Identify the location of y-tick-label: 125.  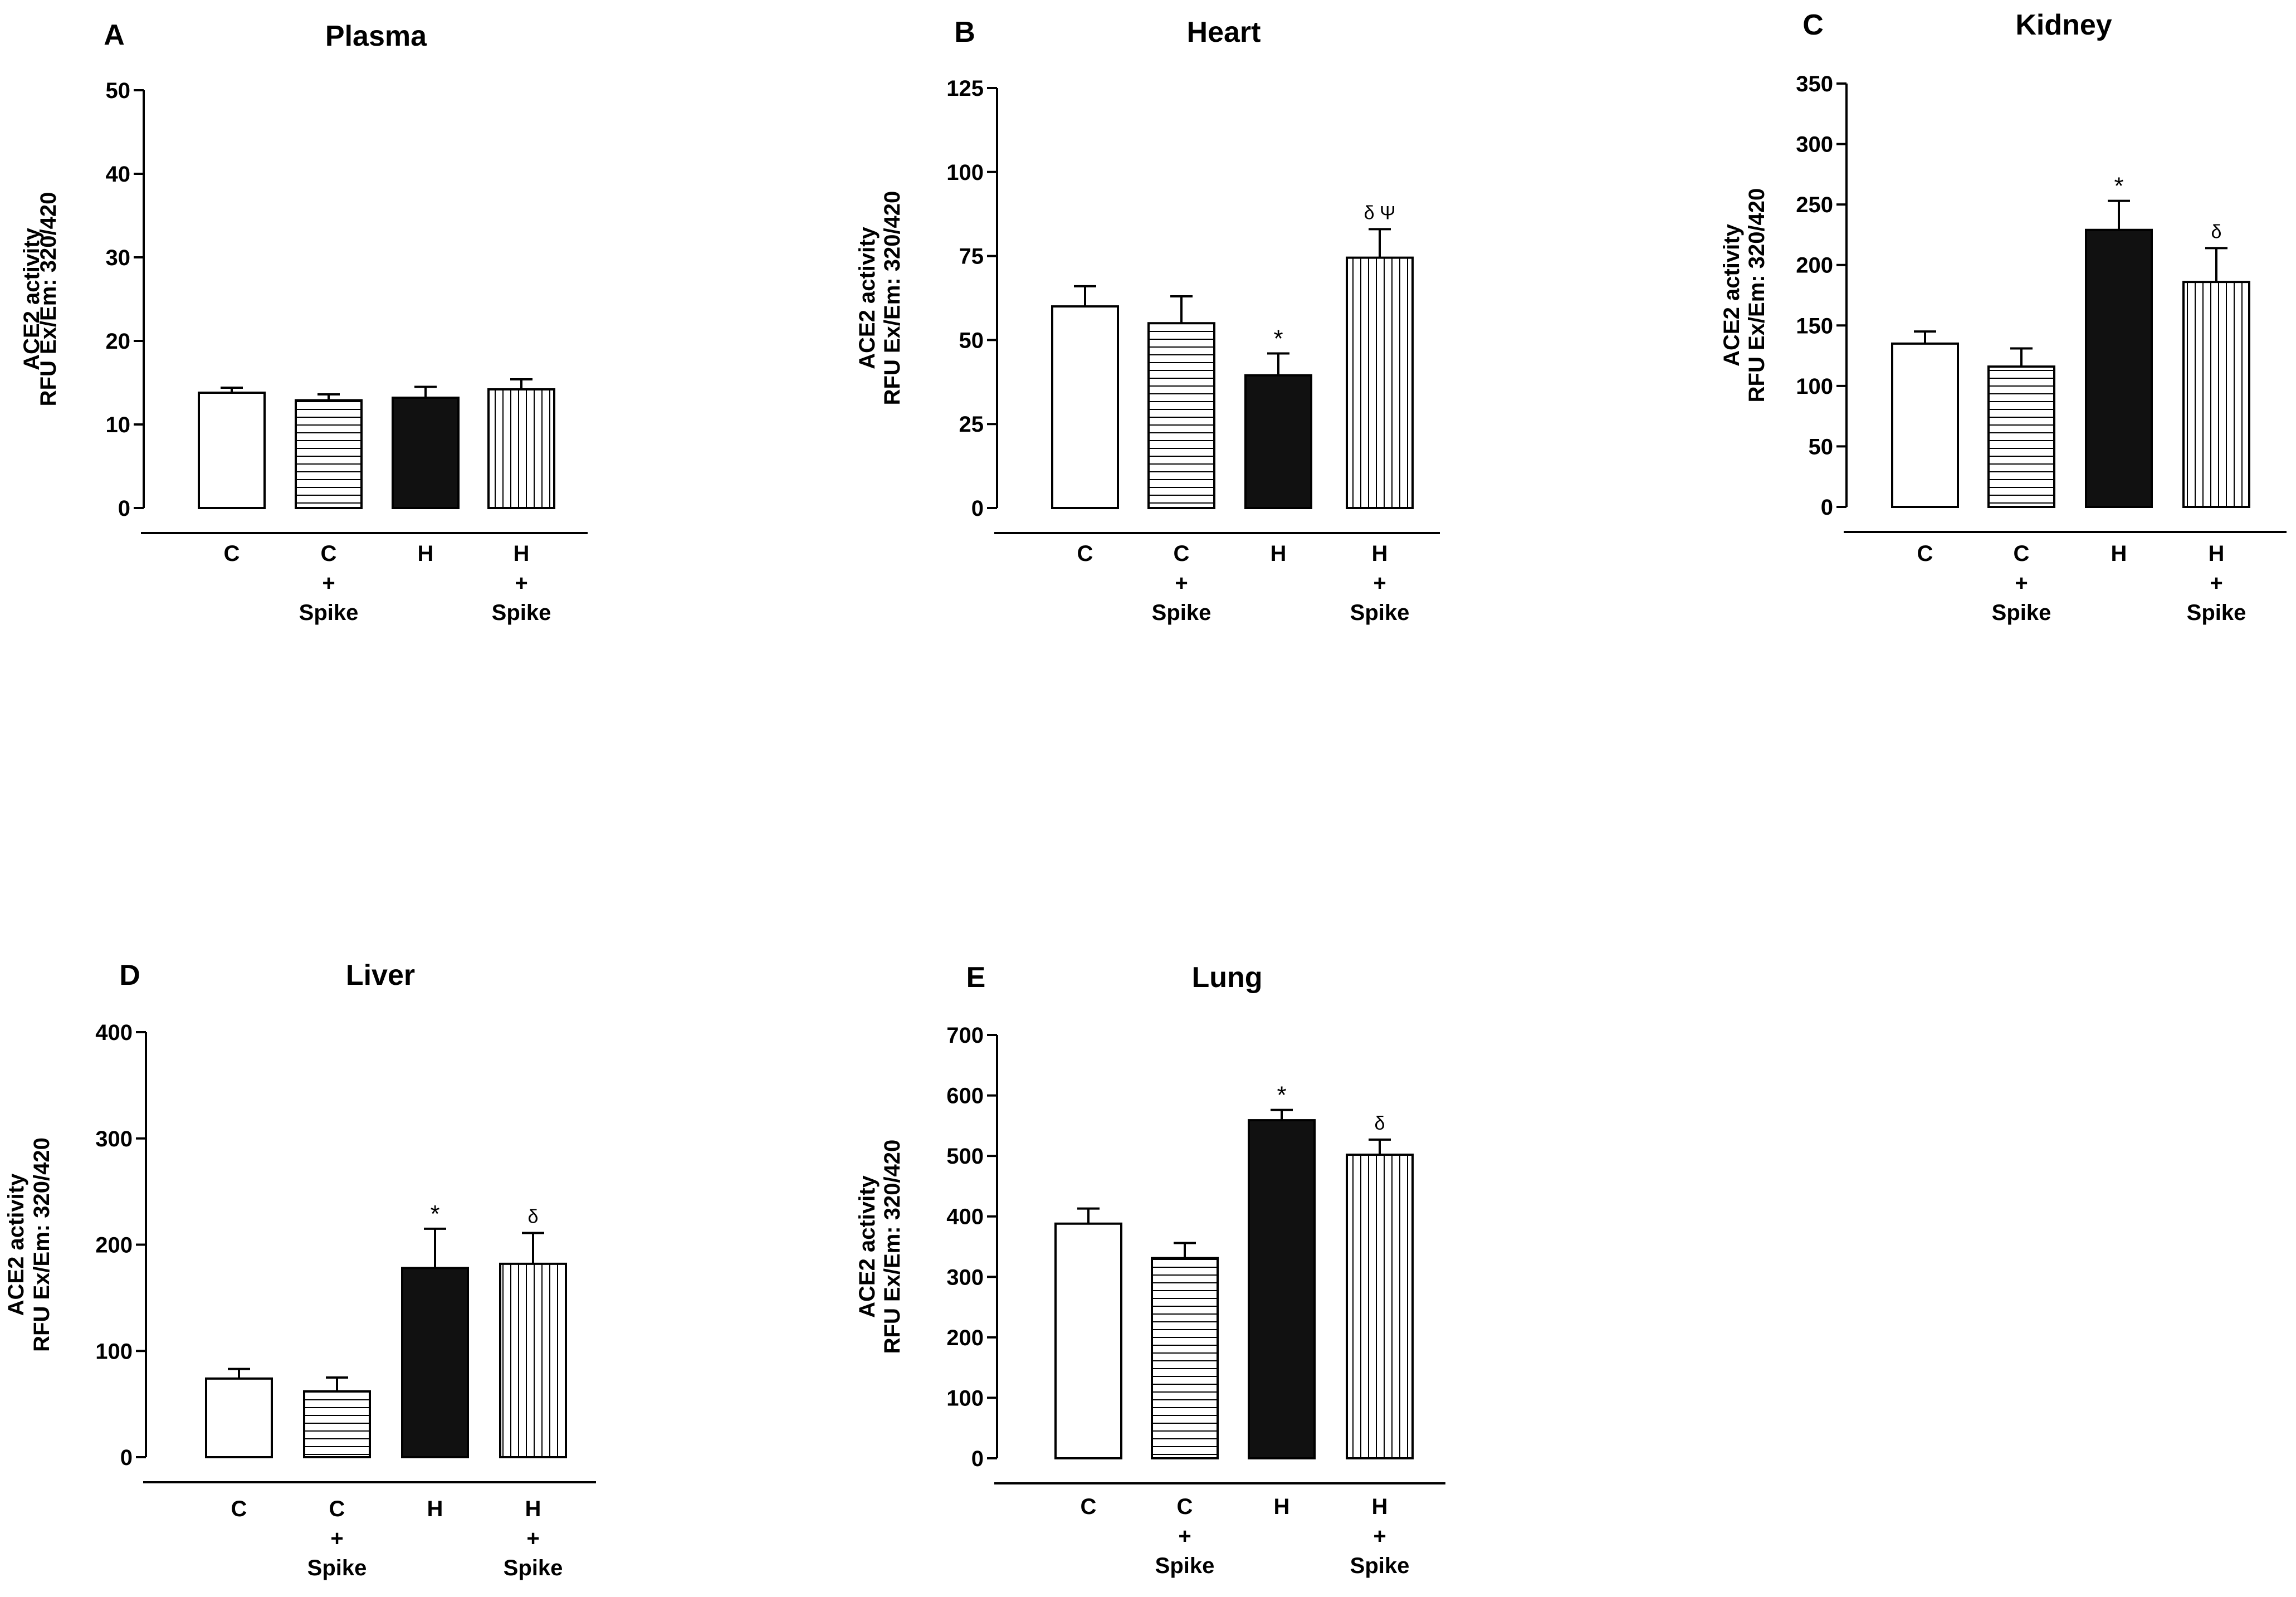
(965, 88).